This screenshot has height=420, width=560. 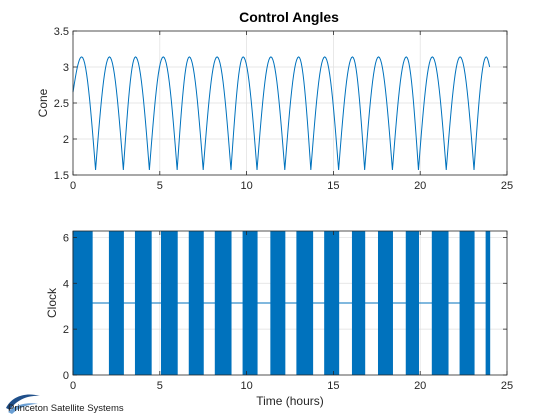 I want to click on y-tick-label: 2.5, so click(x=61, y=104).